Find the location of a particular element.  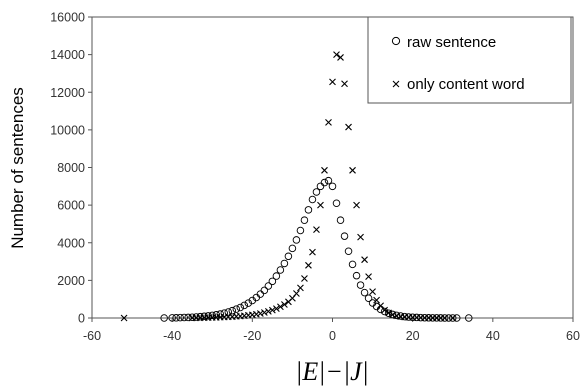

legend-box is located at coordinates (469, 60).